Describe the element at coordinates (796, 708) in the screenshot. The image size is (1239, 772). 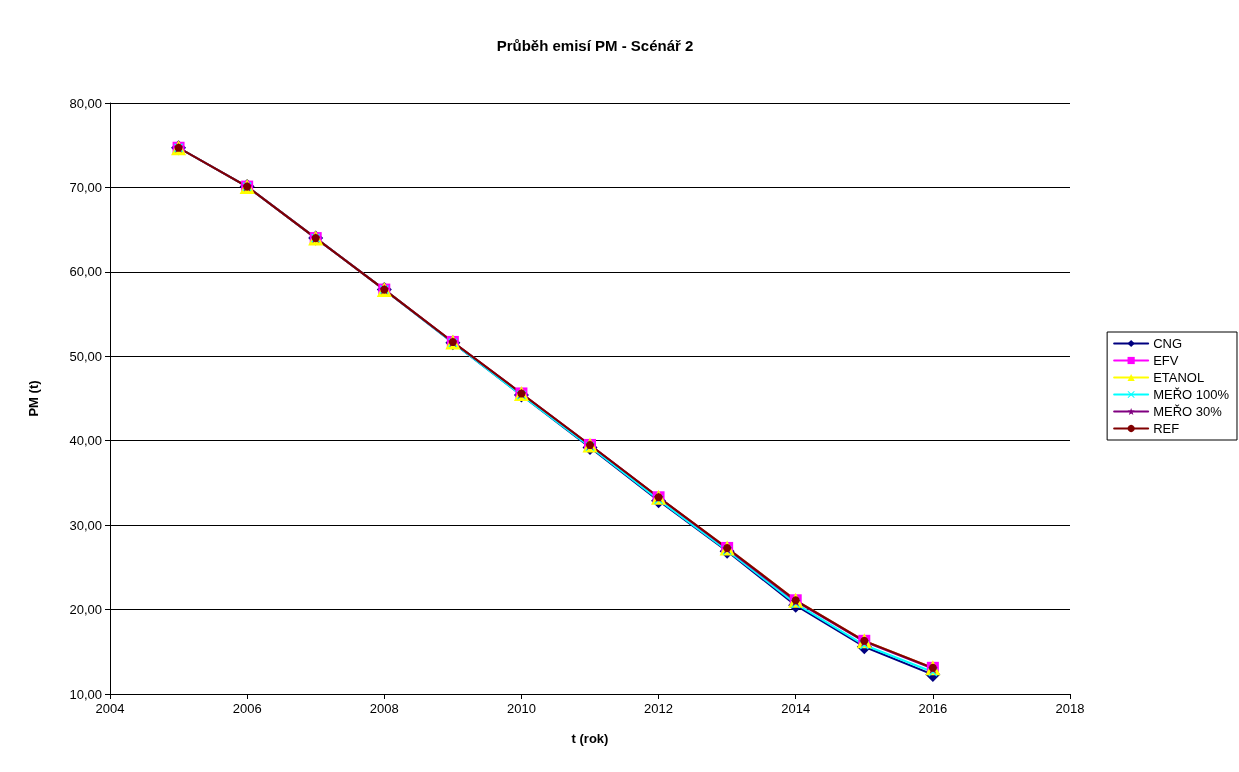
I see `x-tick-label: 2014` at that location.